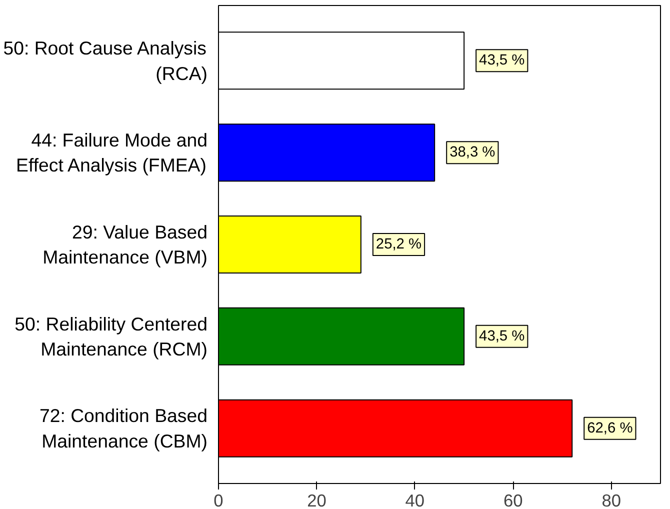  I want to click on x-tick-label: 80, so click(612, 499).